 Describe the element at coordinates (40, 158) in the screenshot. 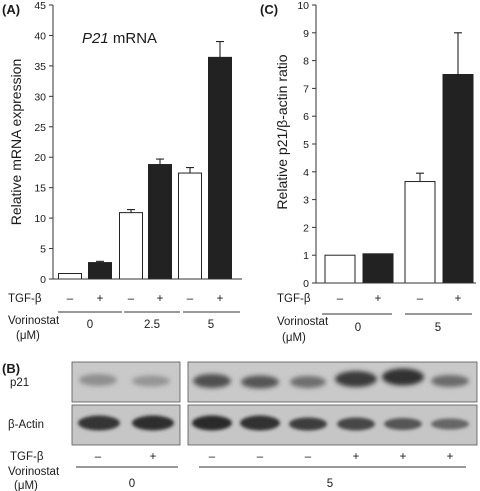

I see `y-tick-label: 20` at that location.